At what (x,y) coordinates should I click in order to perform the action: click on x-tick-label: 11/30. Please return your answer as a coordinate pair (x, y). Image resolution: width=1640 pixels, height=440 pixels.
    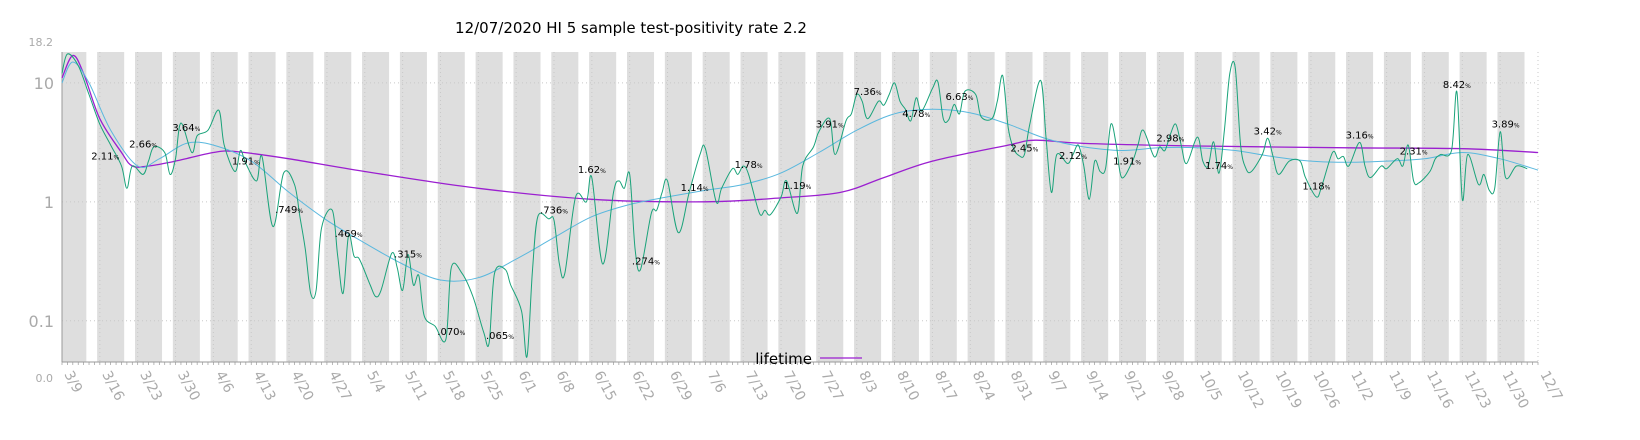
    Looking at the image, I should click on (1515, 389).